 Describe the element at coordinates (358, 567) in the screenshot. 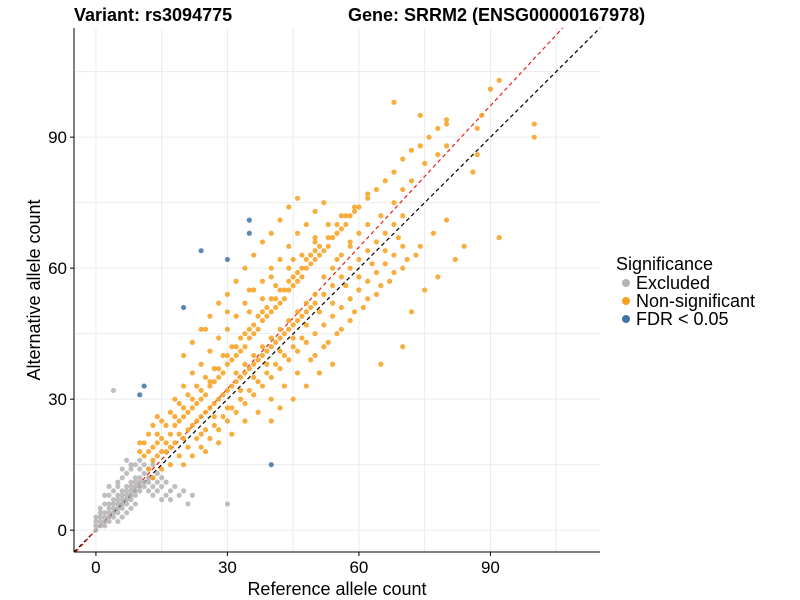

I see `x-tick-label: 60` at that location.